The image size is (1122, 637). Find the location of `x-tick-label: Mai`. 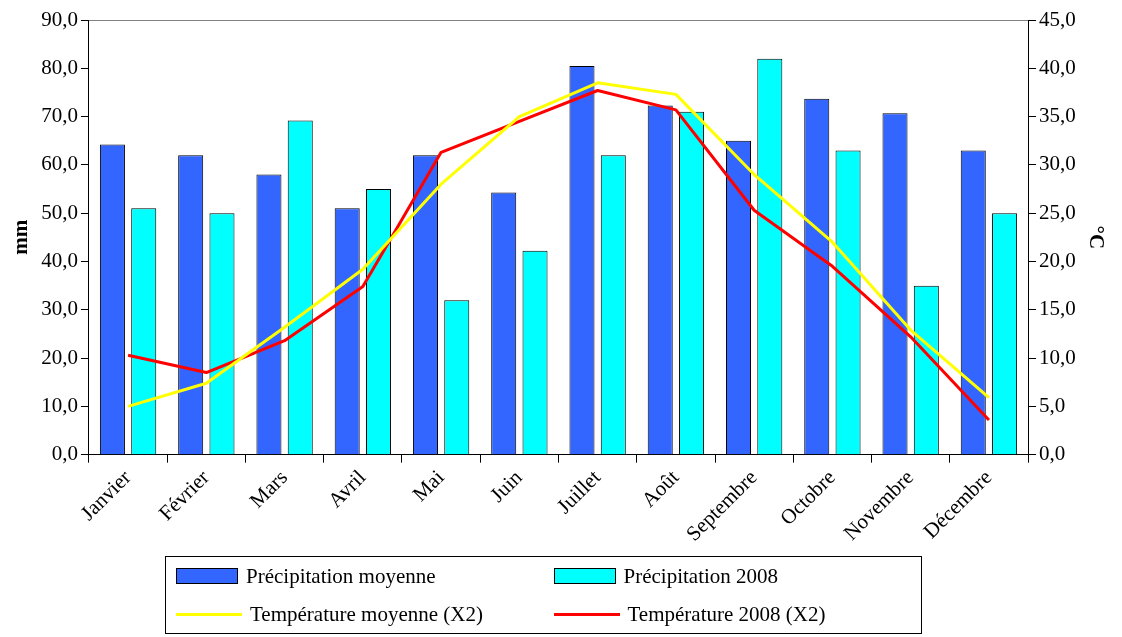

x-tick-label: Mai is located at coordinates (428, 485).